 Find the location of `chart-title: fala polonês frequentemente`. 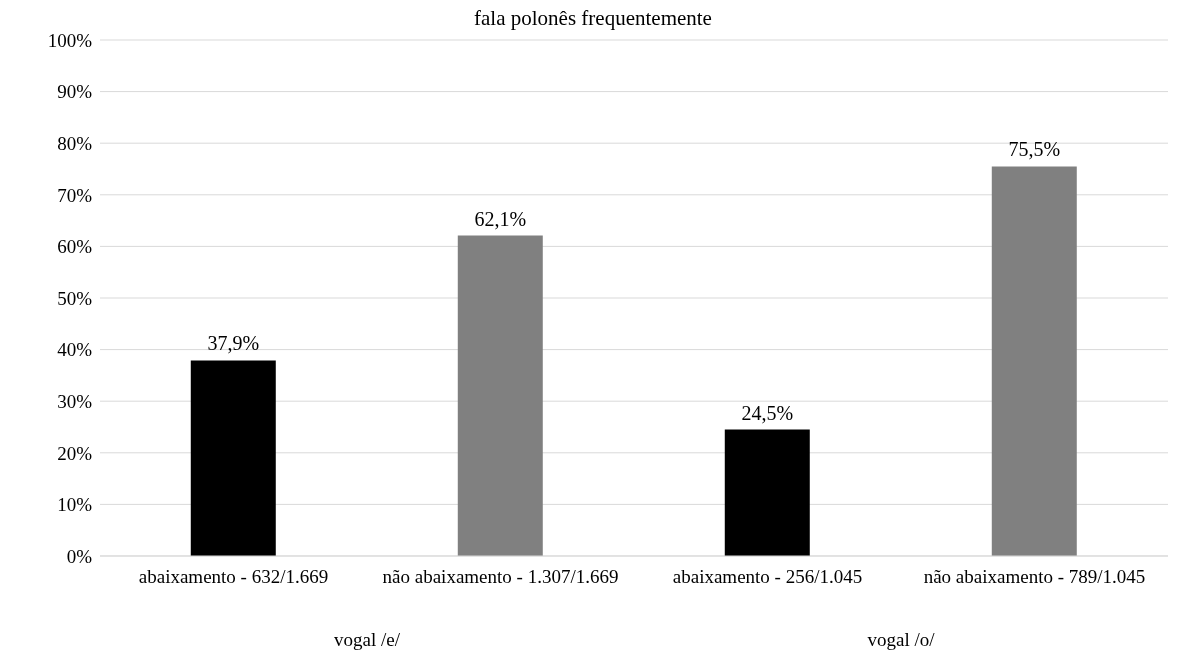

chart-title: fala polonês frequentemente is located at coordinates (593, 18).